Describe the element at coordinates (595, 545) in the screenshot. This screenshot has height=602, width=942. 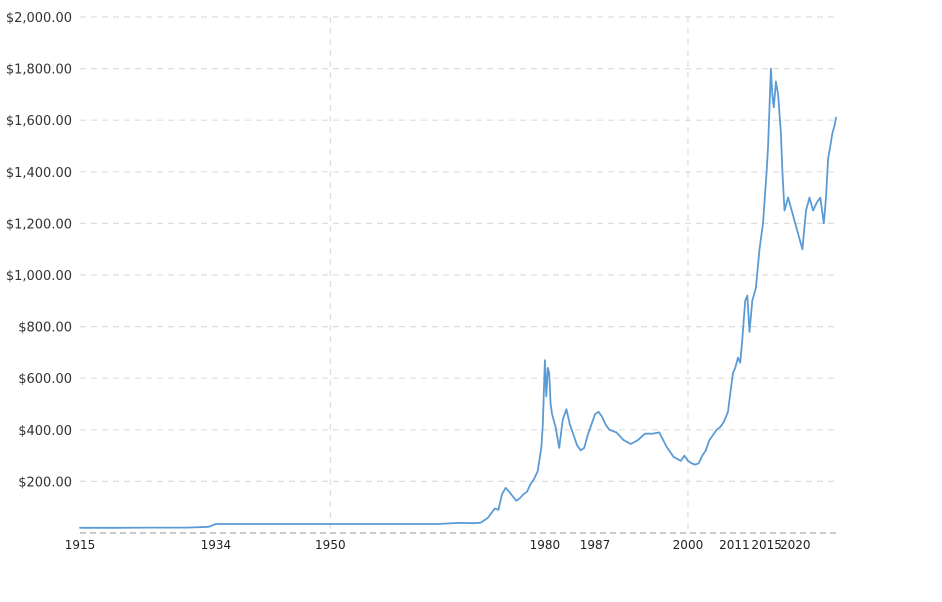
I see `x-tick-label: 1987` at that location.